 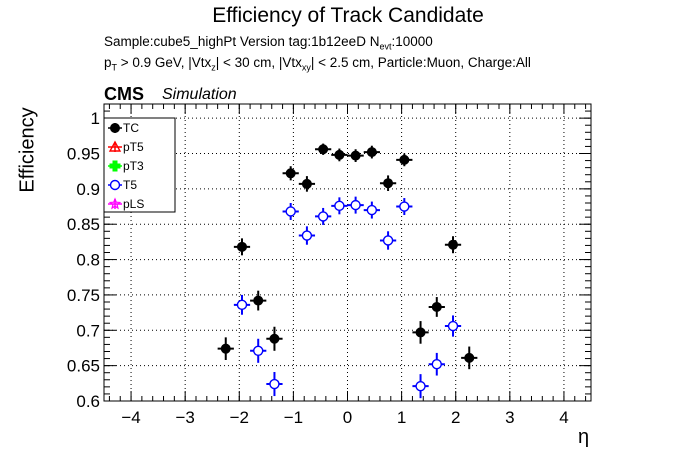 I want to click on y-tick-label: 0.9, so click(x=88, y=189).